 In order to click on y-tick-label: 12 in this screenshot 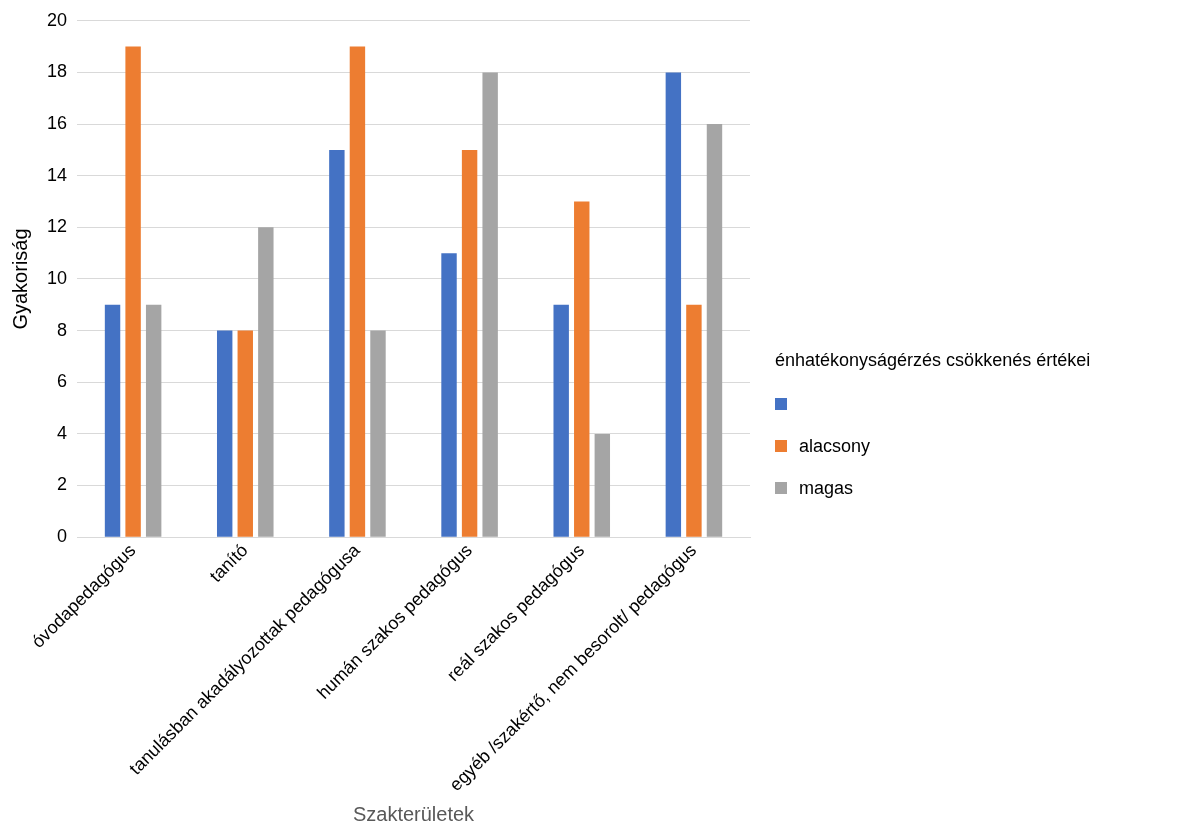, I will do `click(57, 226)`.